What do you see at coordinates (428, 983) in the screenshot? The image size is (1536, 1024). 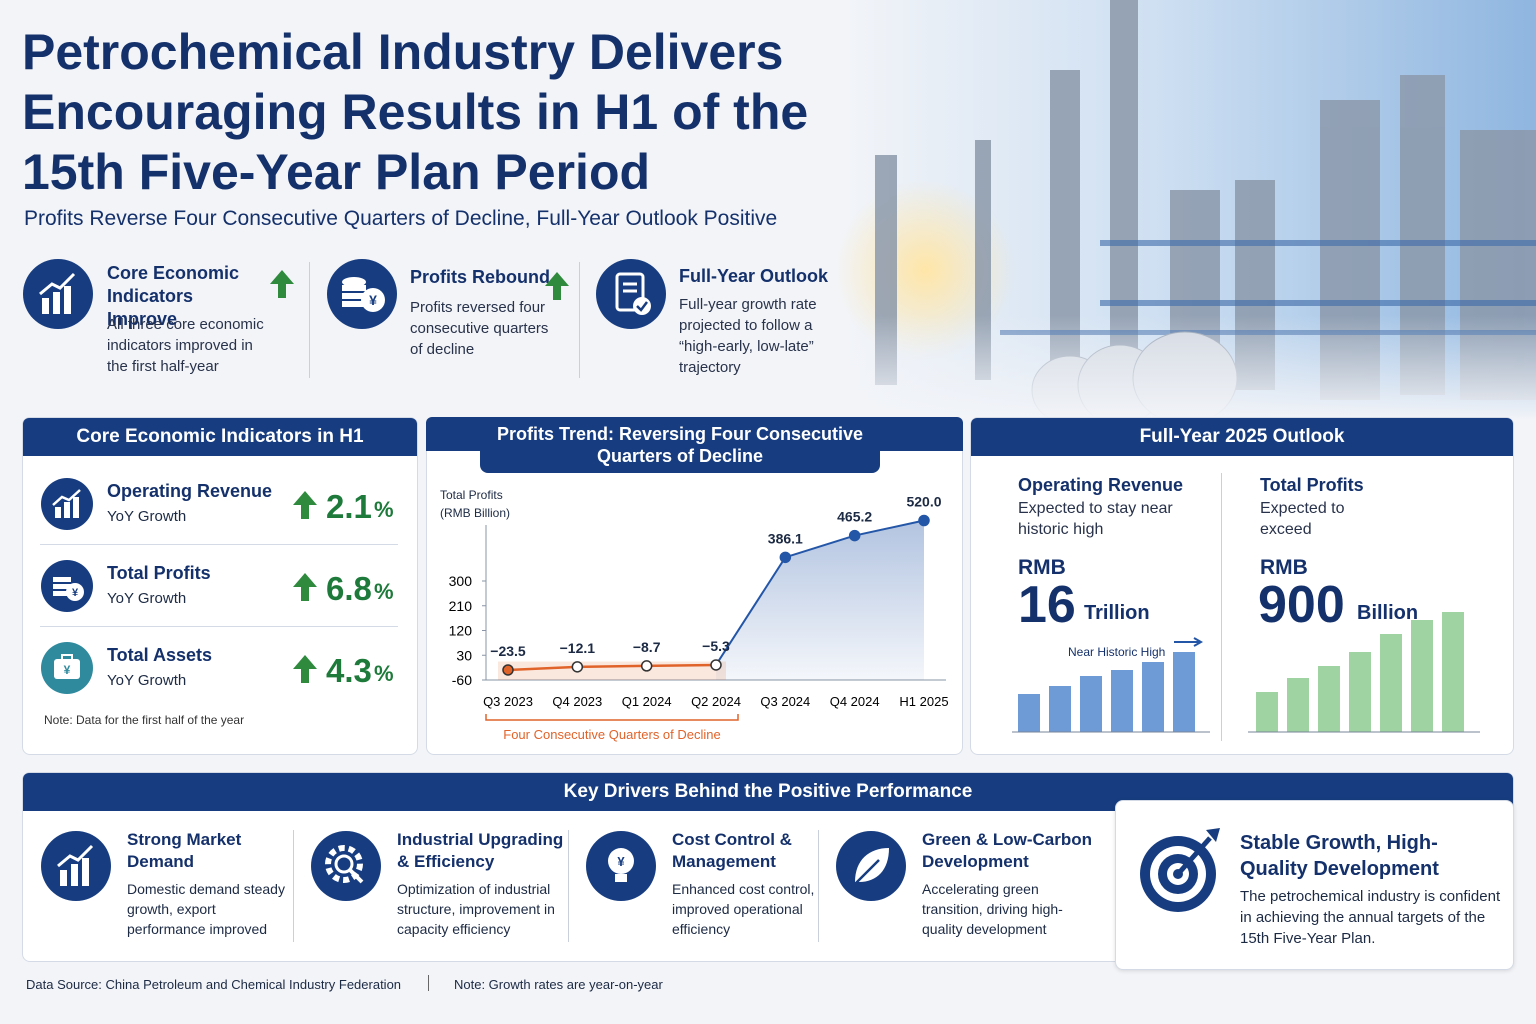 I see `footer-divider` at bounding box center [428, 983].